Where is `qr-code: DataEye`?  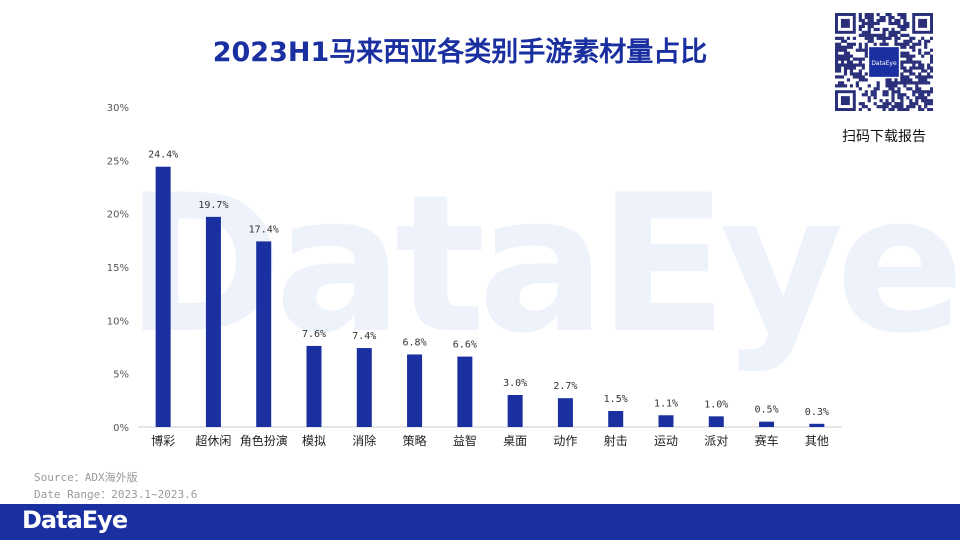
qr-code: DataEye is located at coordinates (884, 62).